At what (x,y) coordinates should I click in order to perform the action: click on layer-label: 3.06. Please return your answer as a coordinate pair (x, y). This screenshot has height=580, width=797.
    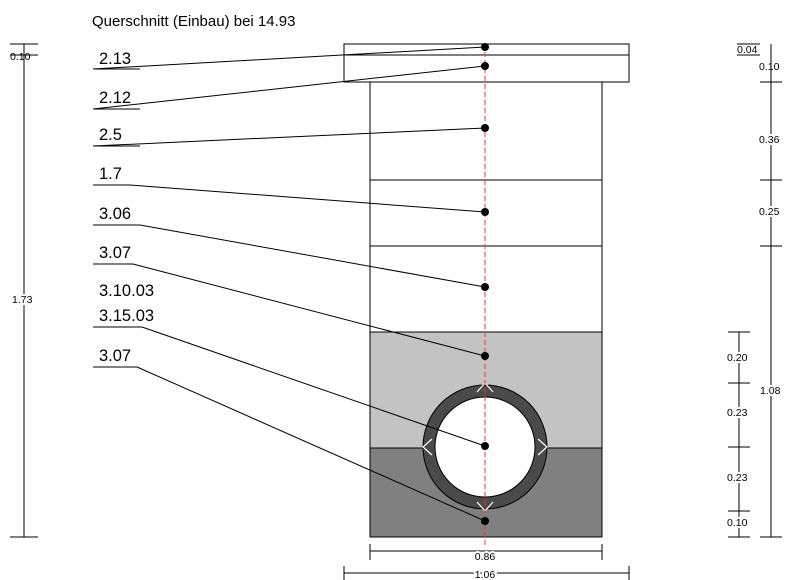
    Looking at the image, I should click on (291, 248).